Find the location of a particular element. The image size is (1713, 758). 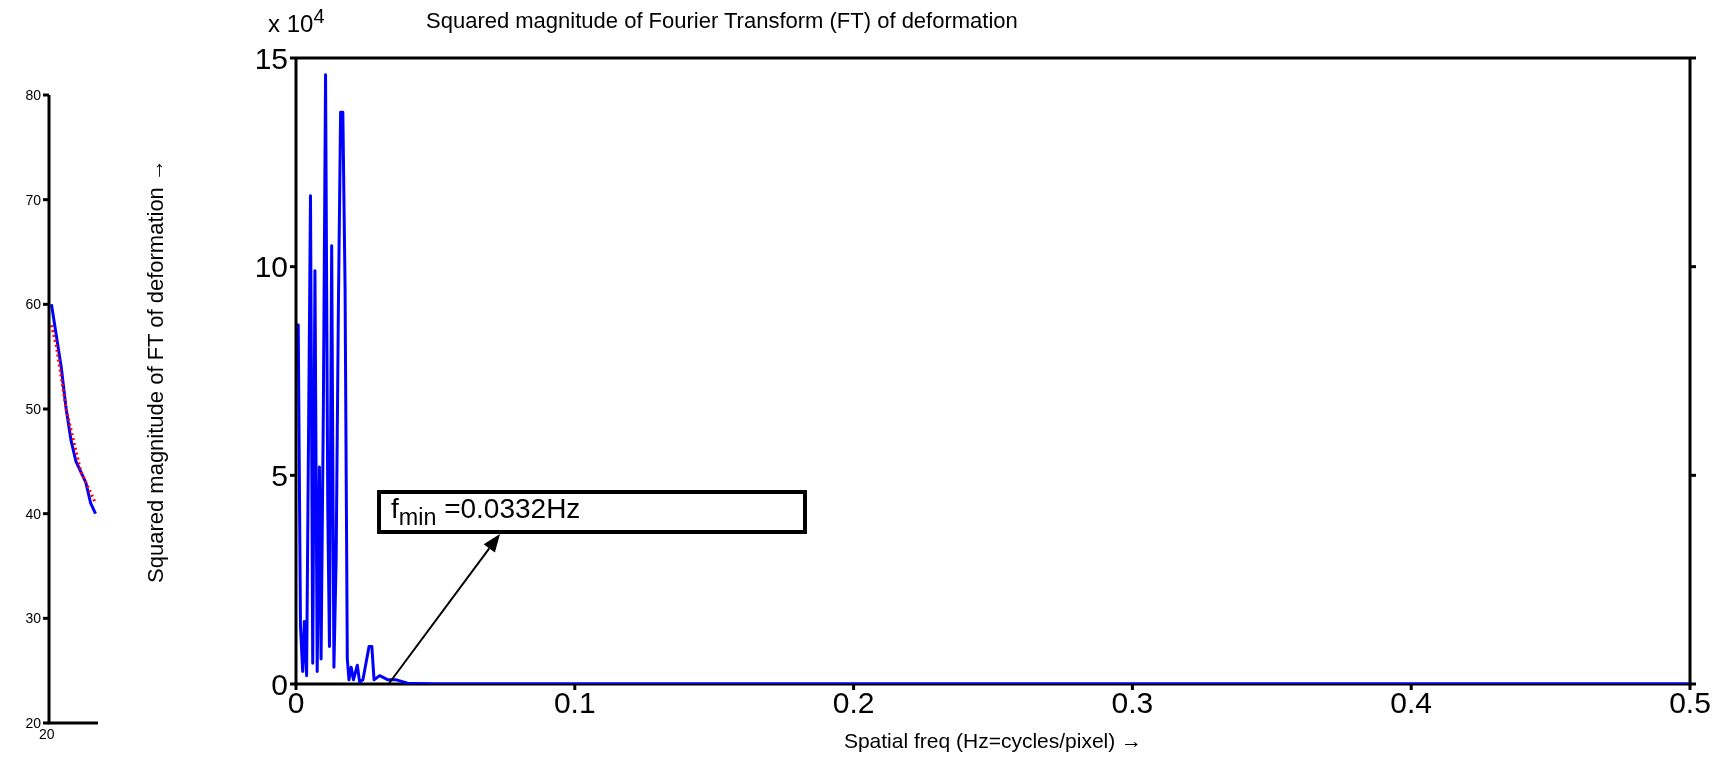

y-tick-label: 10 is located at coordinates (271, 267).